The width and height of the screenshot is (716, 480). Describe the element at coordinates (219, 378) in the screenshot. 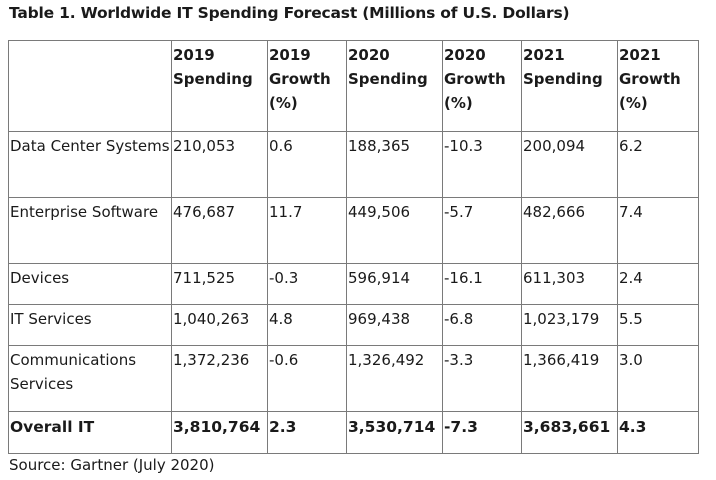

I see `table-cell: 1,372,236` at that location.